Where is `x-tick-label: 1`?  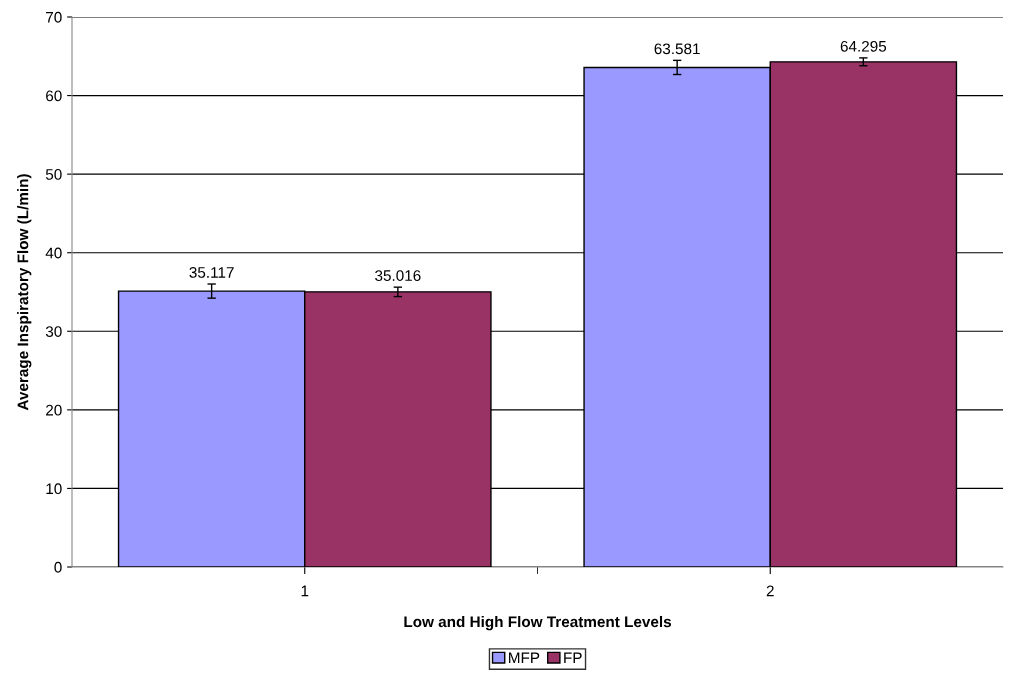 x-tick-label: 1 is located at coordinates (305, 591).